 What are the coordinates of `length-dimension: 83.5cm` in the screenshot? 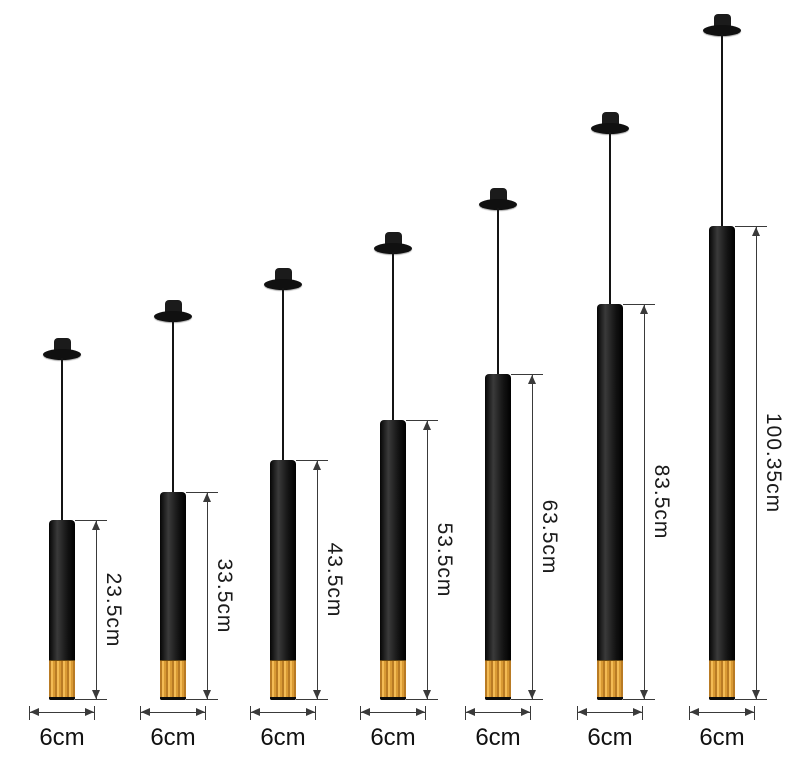 It's located at (648, 502).